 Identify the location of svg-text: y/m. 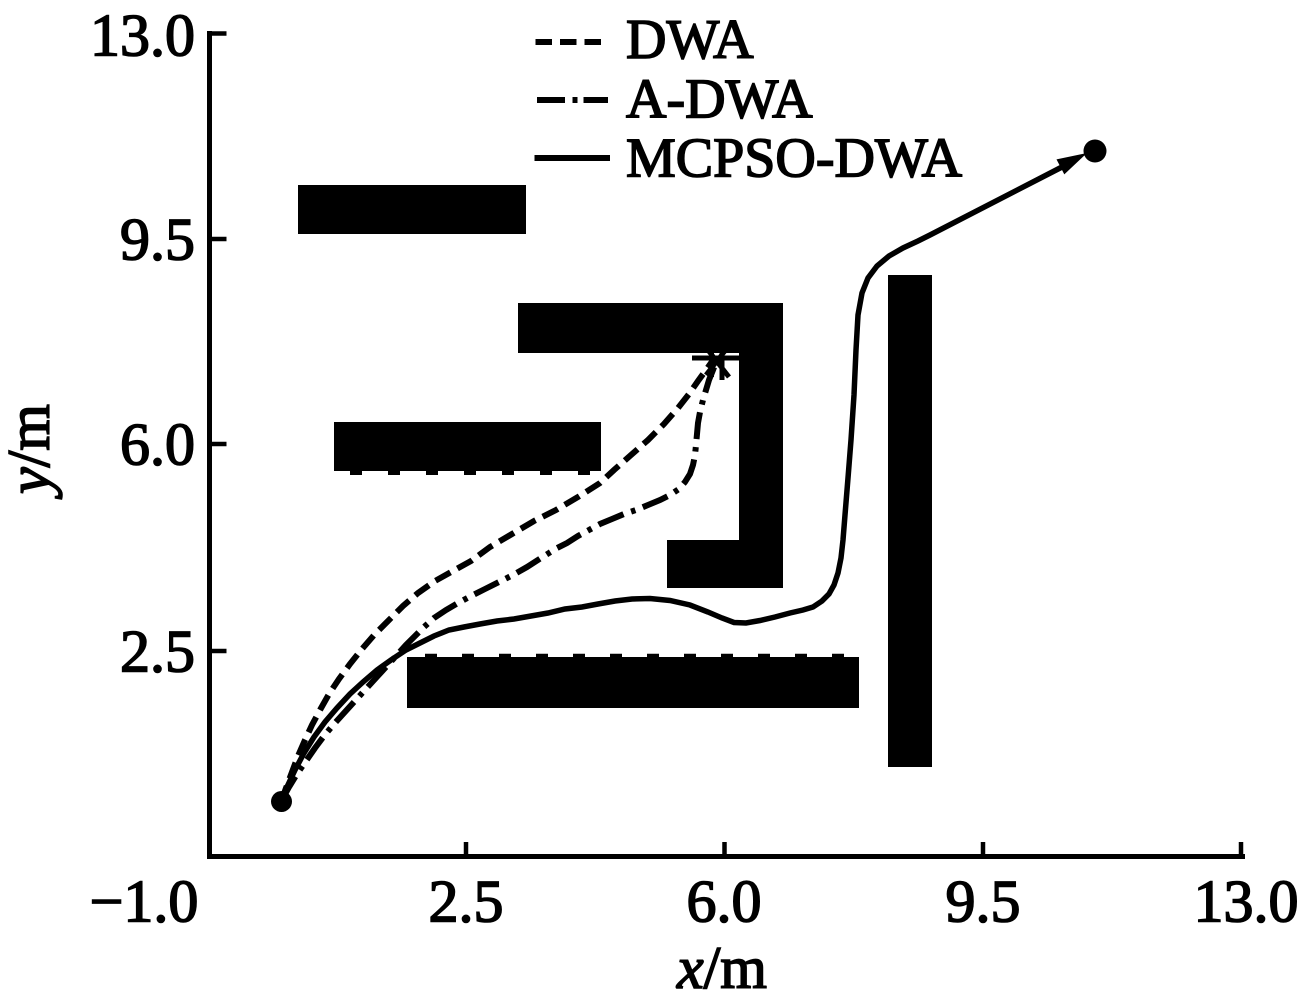
(31, 452).